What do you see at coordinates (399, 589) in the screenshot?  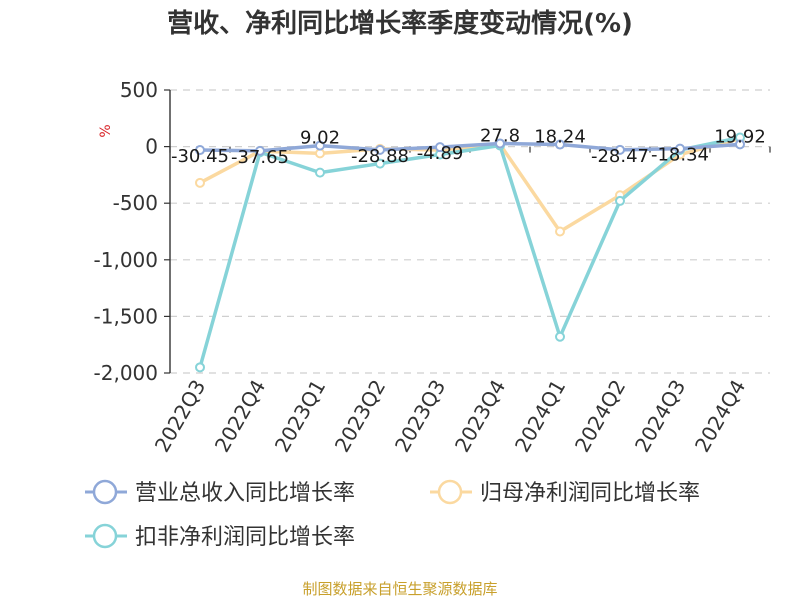 I see `source-note: 制图数据来自恒生聚源数据库` at bounding box center [399, 589].